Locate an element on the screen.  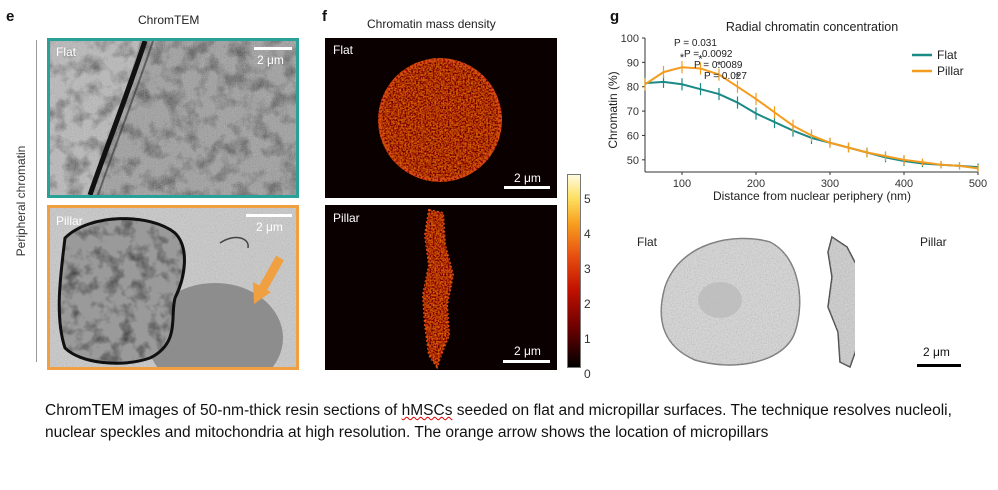
chart-ylabel: Chromatin (%) is located at coordinates (613, 109).